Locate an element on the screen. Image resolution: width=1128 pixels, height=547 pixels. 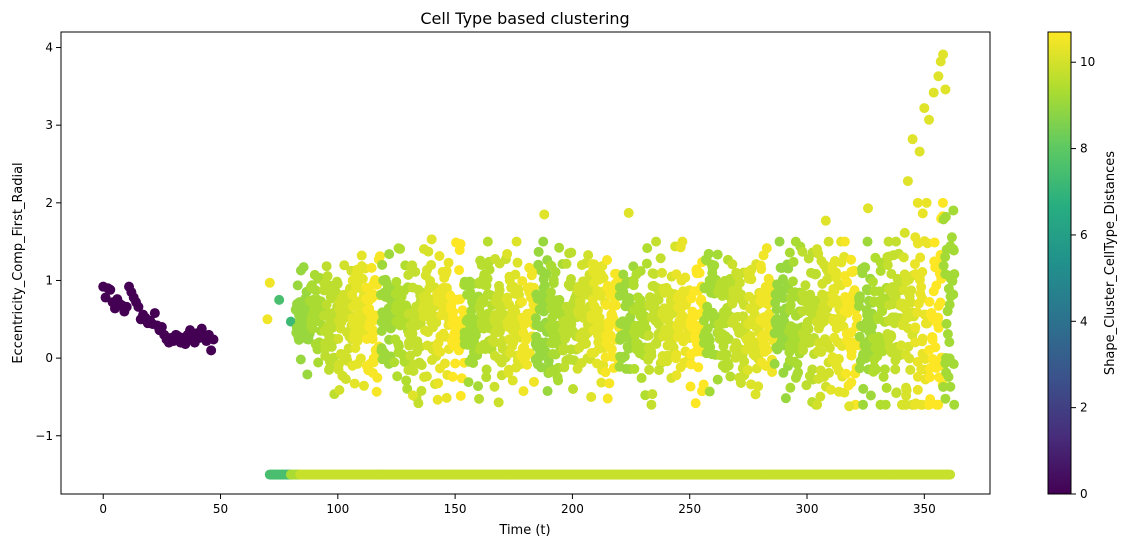
x-tick-label: 150 is located at coordinates (455, 509).